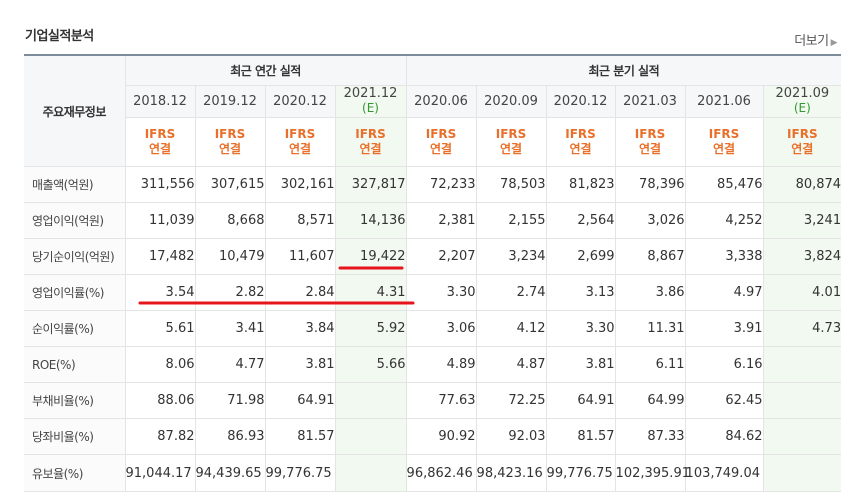  Describe the element at coordinates (230, 292) in the screenshot. I see `table-cell: 2.82` at that location.